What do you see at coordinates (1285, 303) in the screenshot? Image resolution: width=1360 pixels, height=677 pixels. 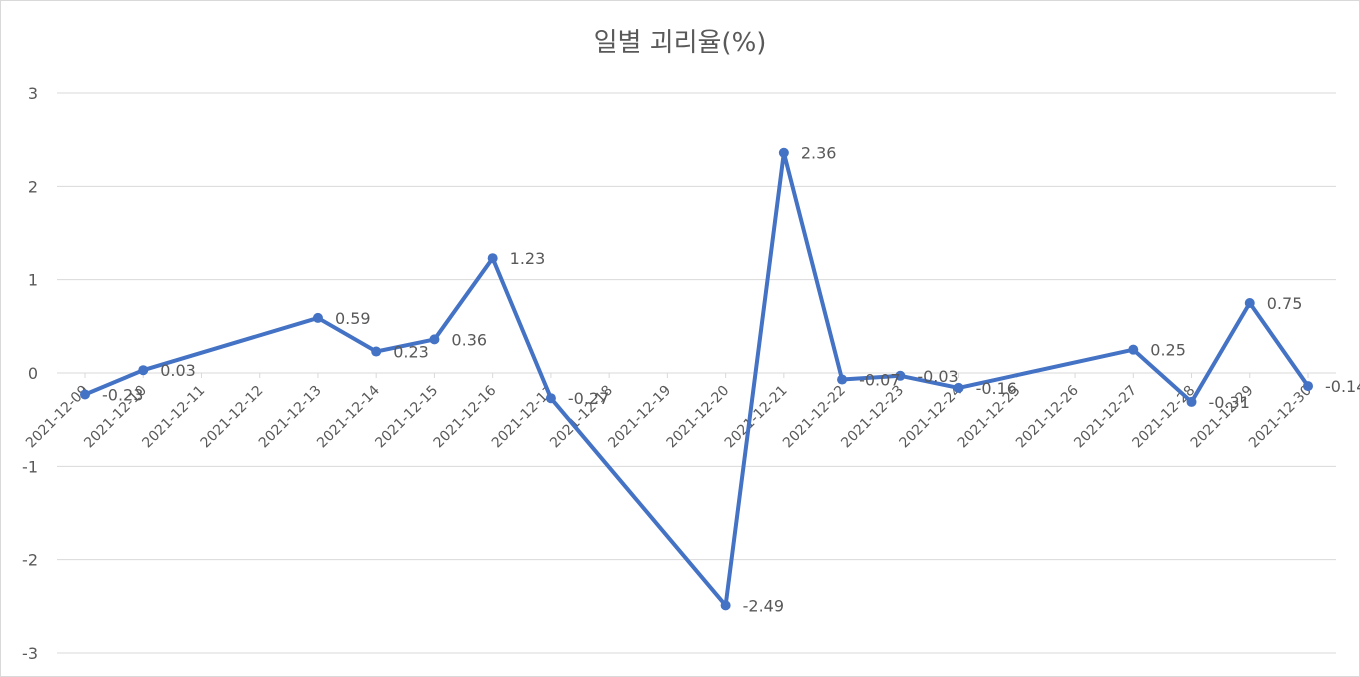 I see `data-label: 0.75` at bounding box center [1285, 303].